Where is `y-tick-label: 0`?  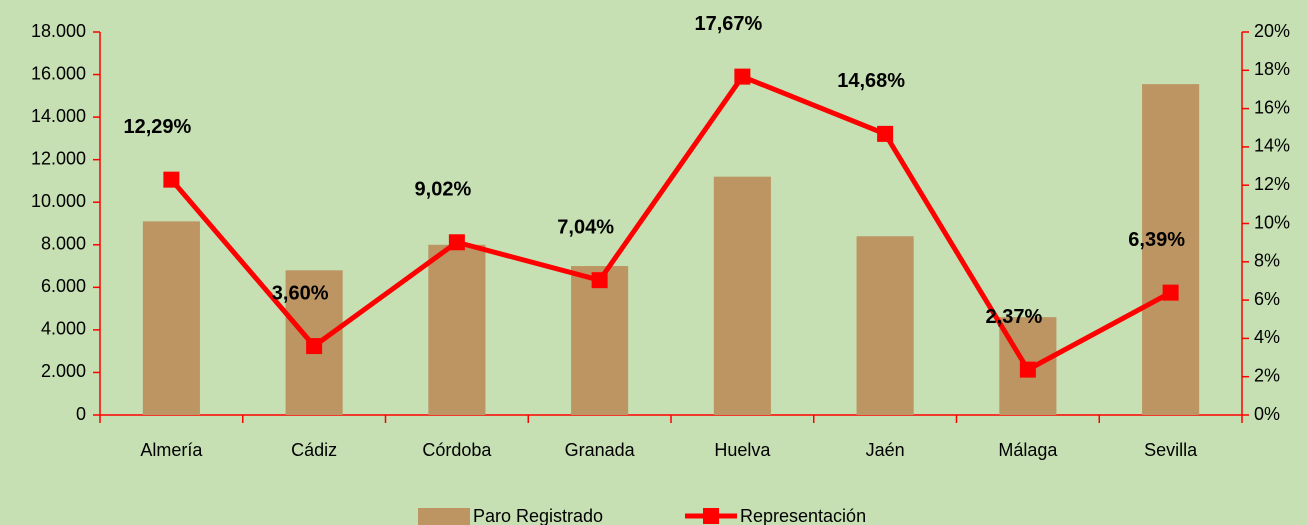 y-tick-label: 0 is located at coordinates (81, 414).